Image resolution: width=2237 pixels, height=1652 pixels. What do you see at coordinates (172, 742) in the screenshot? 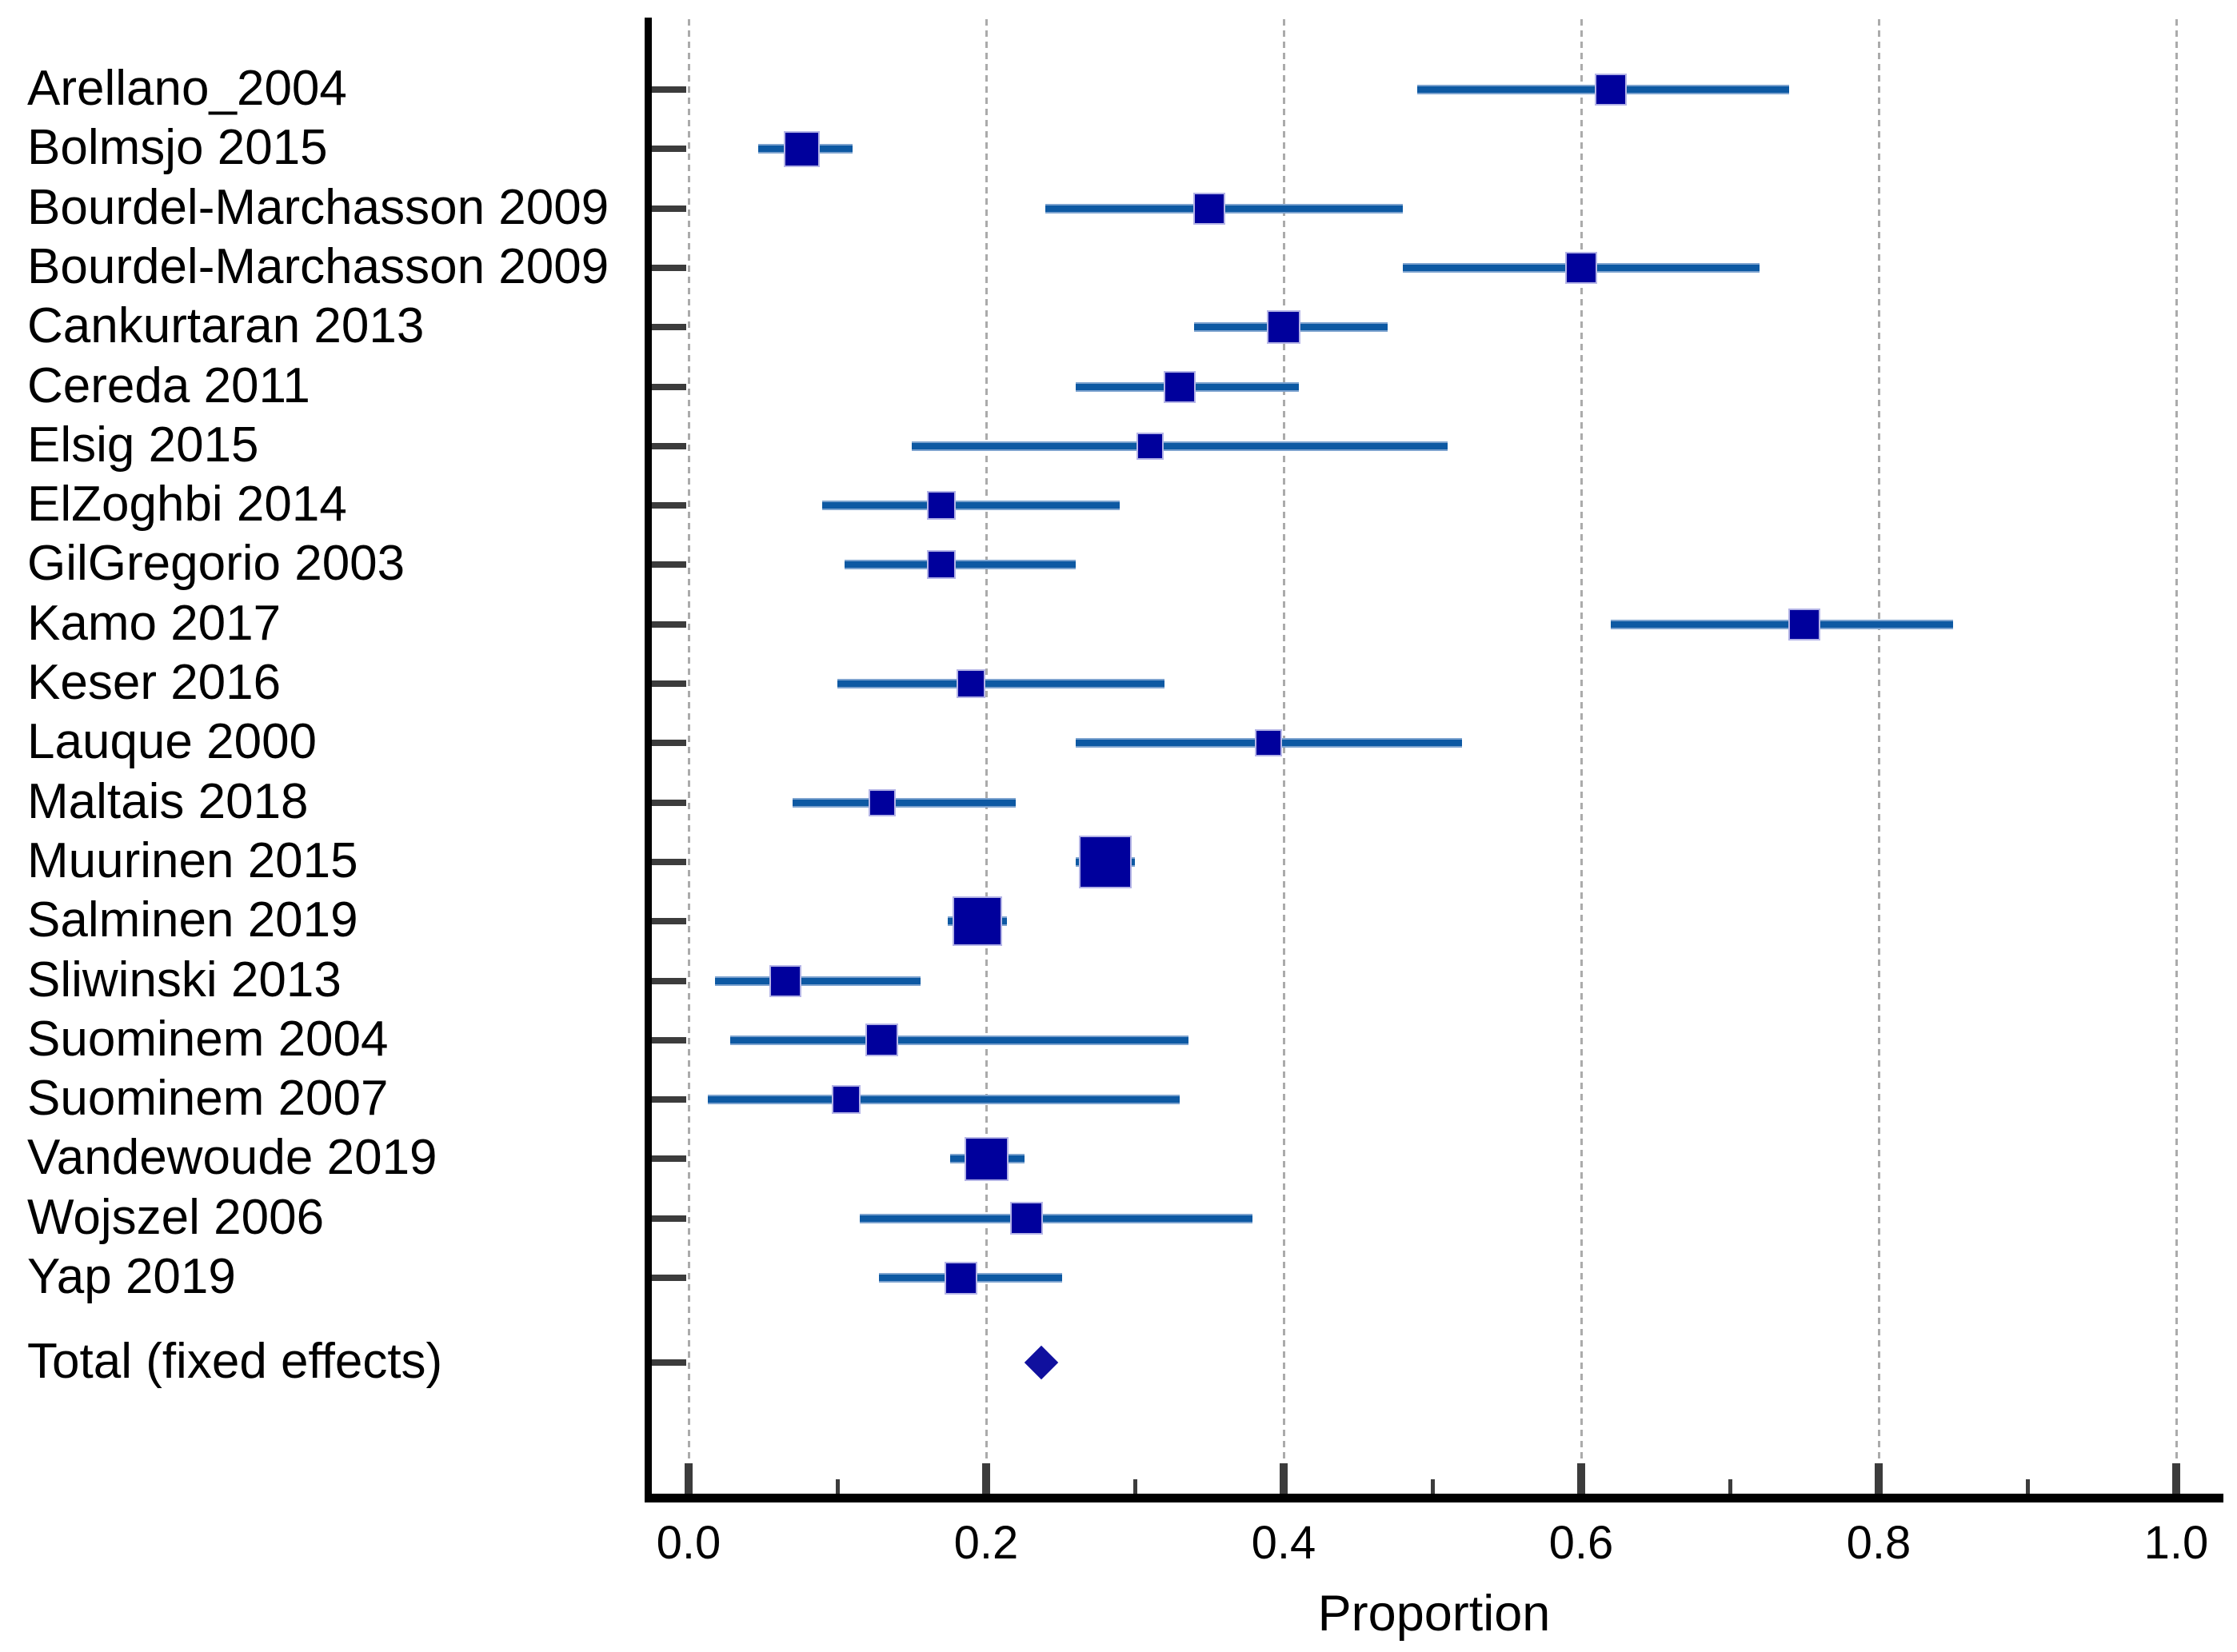
I see `study-label: Lauque 2000` at bounding box center [172, 742].